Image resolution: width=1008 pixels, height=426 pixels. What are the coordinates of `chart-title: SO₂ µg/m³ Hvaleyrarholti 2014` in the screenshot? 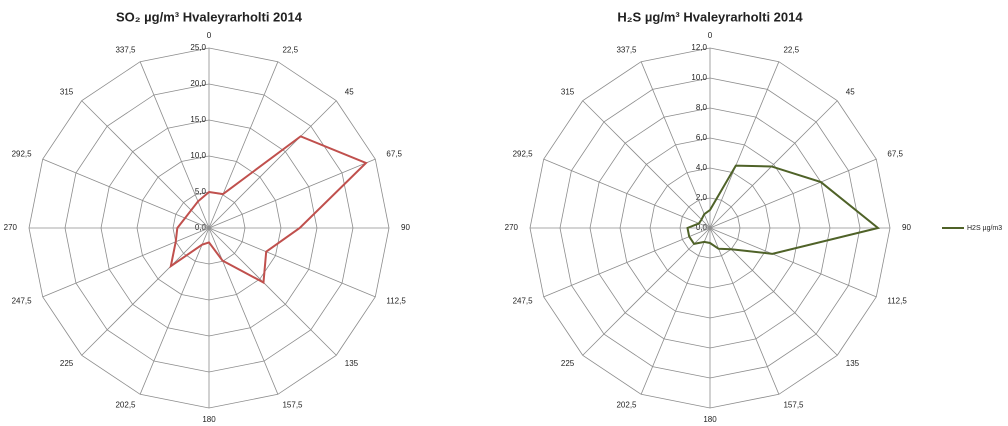 It's located at (209, 16).